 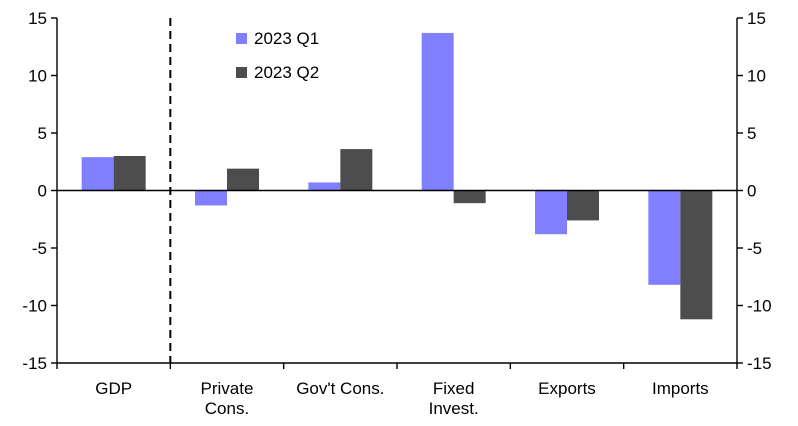 What do you see at coordinates (97, 174) in the screenshot?
I see `bar-2023-q1-gdp` at bounding box center [97, 174].